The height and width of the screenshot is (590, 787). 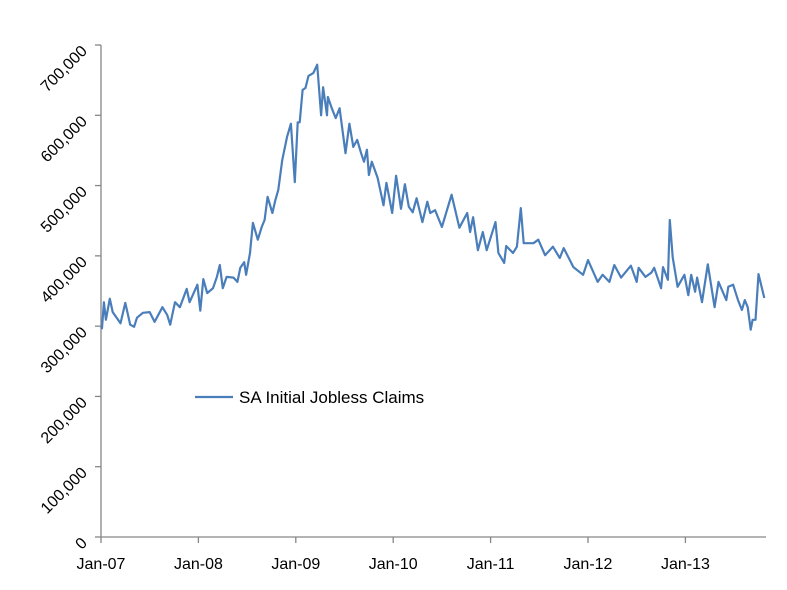 I want to click on y-tick-label: 100,000, so click(x=64, y=490).